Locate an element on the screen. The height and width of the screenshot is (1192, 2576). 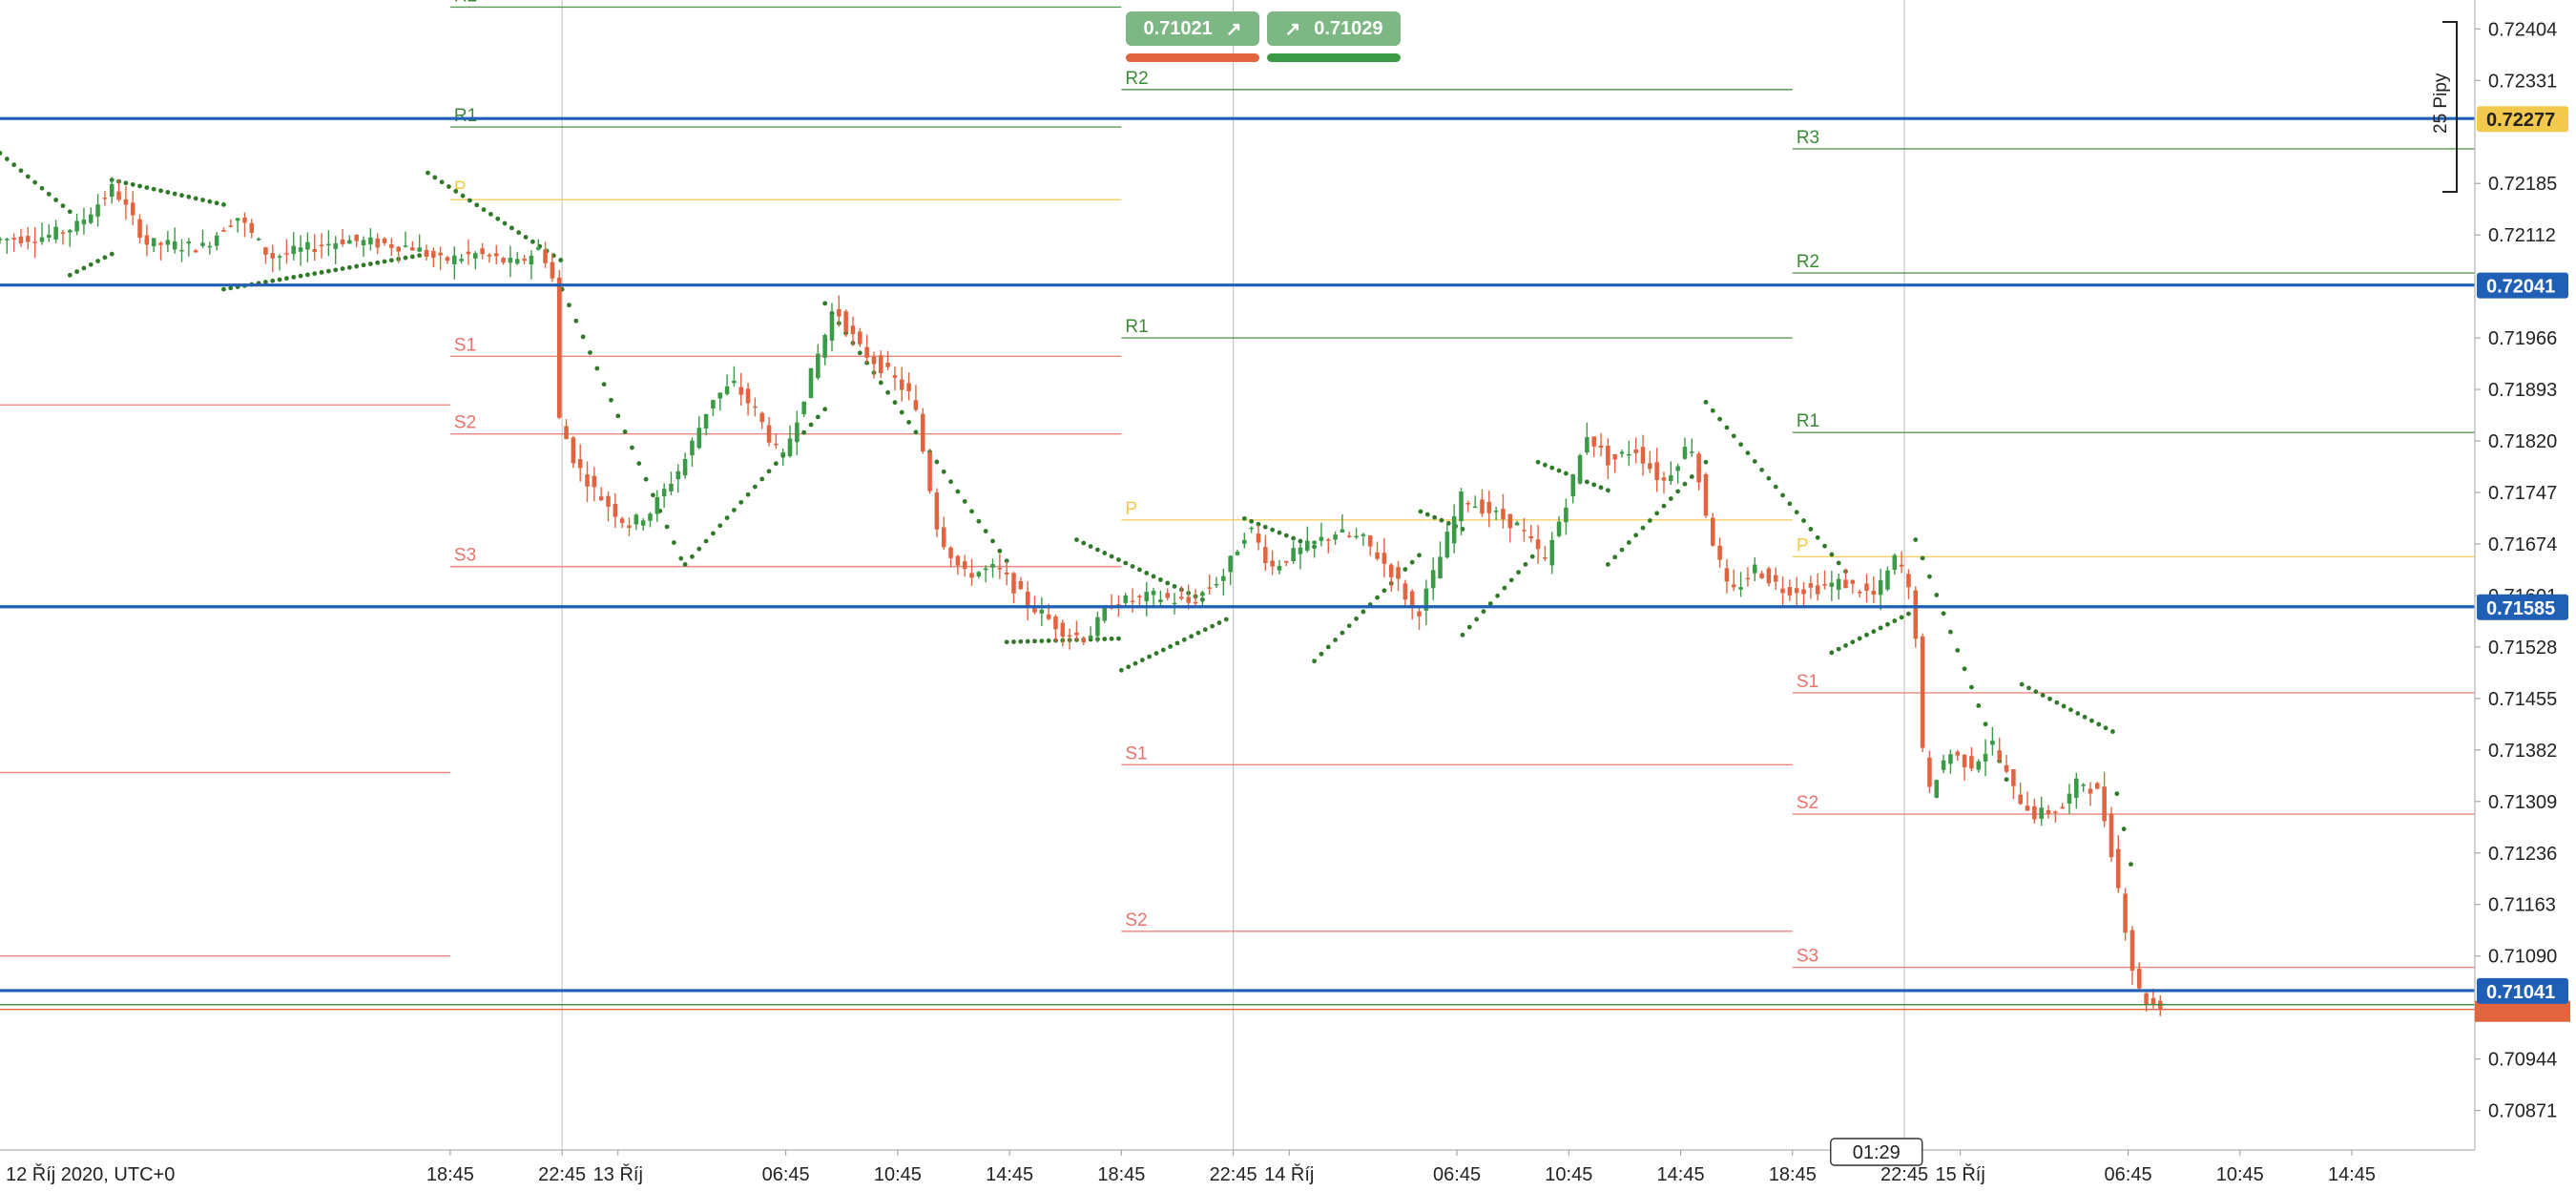
x-tick-label: 15 Říj is located at coordinates (1960, 1174).